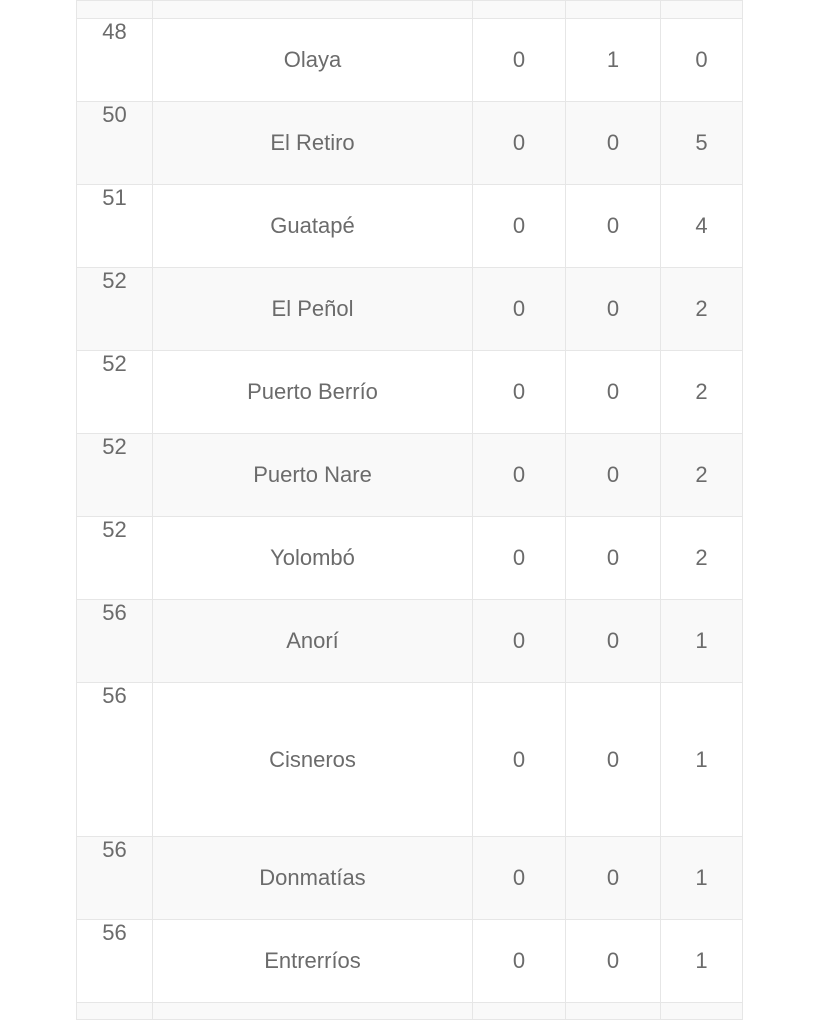 This screenshot has width=819, height=1024. What do you see at coordinates (114, 226) in the screenshot?
I see `rank-cell: 51` at bounding box center [114, 226].